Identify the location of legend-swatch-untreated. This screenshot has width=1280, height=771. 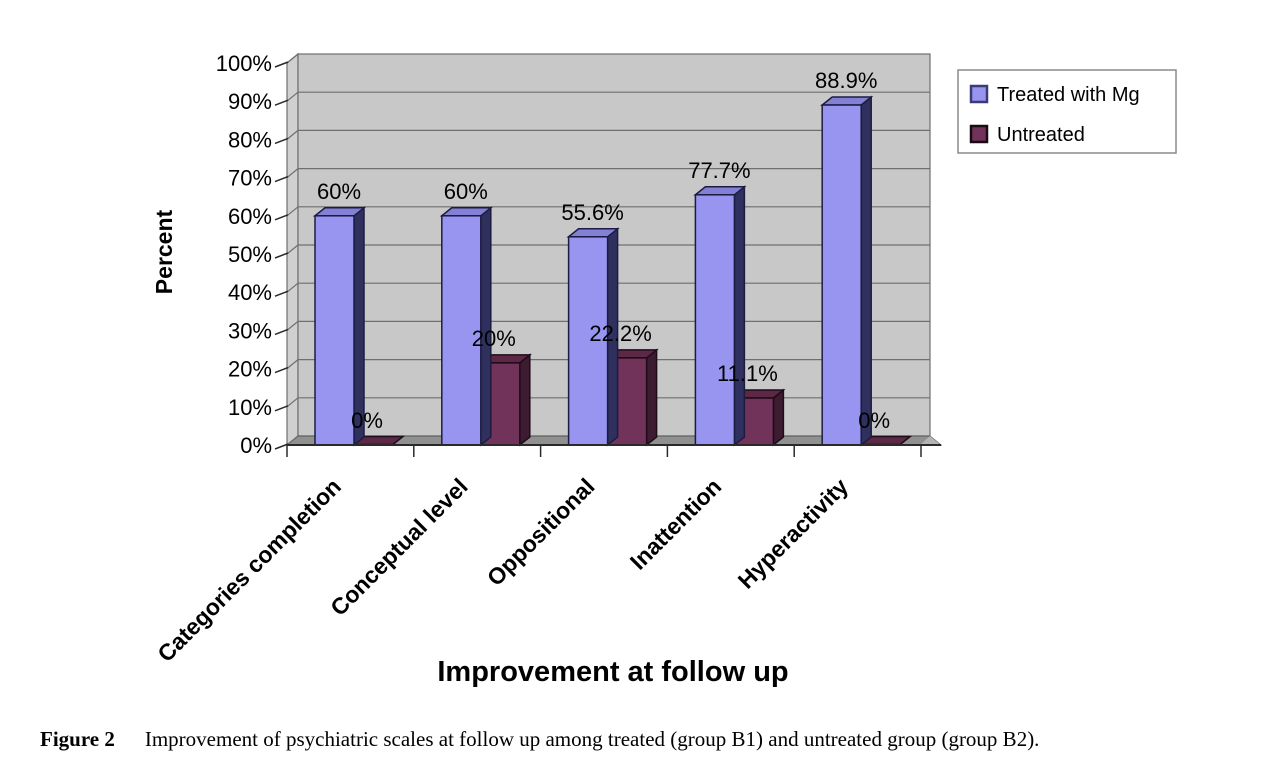
(979, 134).